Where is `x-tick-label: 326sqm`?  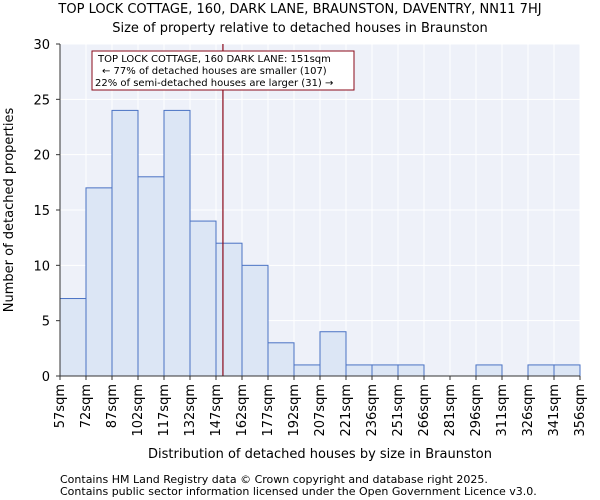 x-tick-label: 326sqm is located at coordinates (528, 410).